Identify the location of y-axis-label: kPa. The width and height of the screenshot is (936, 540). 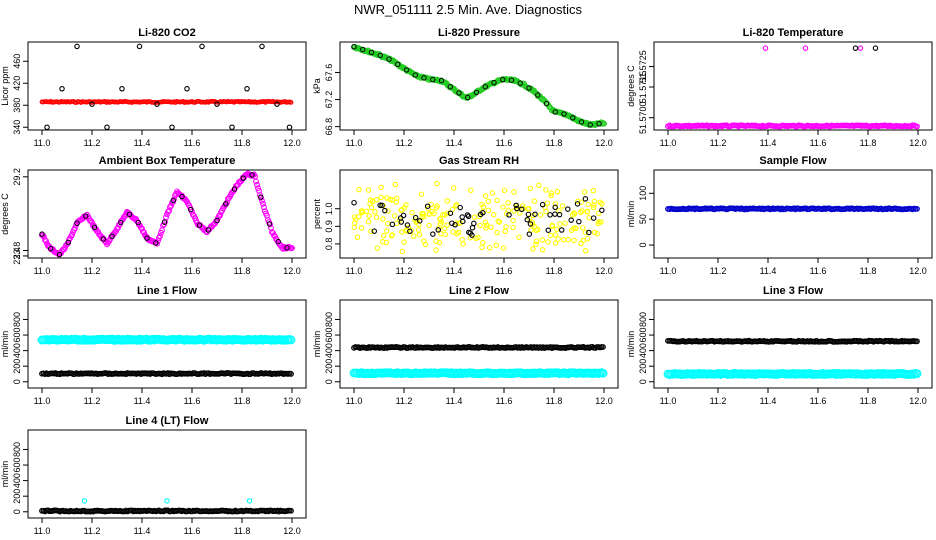
(317, 86).